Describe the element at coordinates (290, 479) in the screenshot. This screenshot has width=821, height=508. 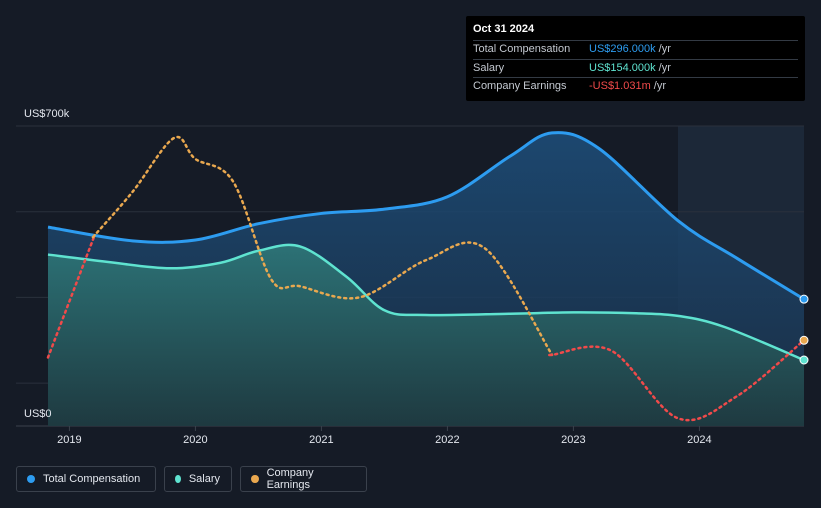
I see `legend-label: Company Earnings` at that location.